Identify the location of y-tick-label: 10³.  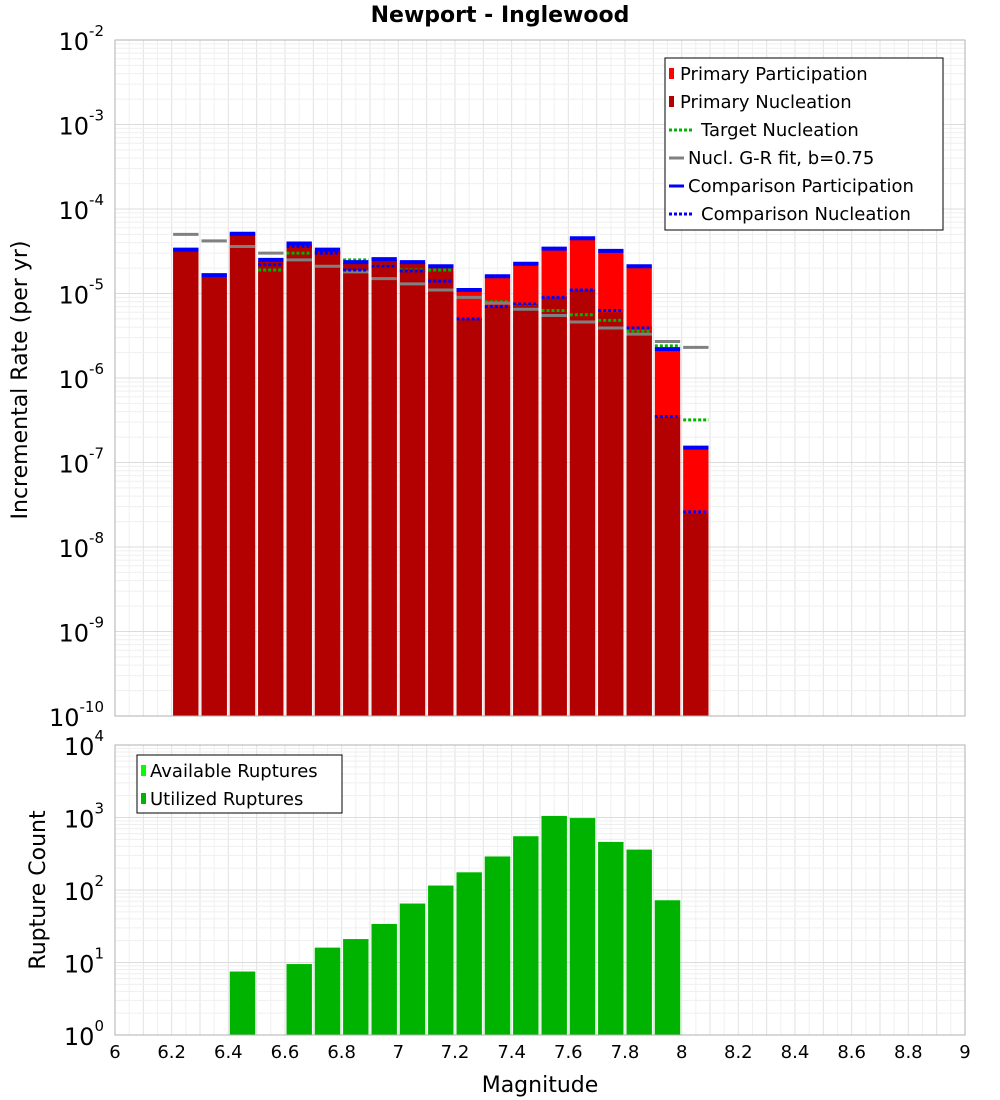
(84, 817).